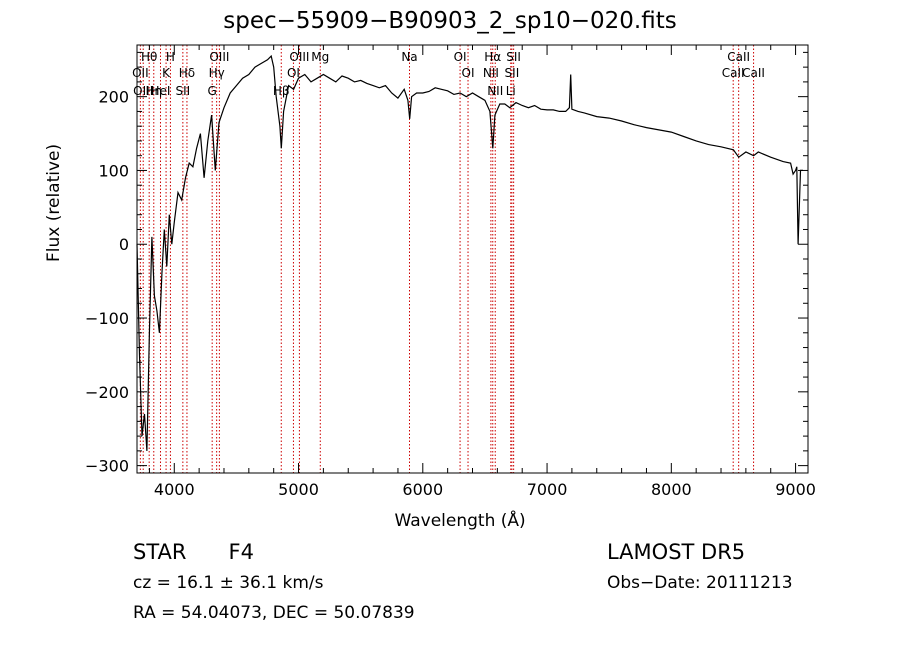 The image size is (900, 649). What do you see at coordinates (422, 489) in the screenshot?
I see `x-tick-label: 6000` at bounding box center [422, 489].